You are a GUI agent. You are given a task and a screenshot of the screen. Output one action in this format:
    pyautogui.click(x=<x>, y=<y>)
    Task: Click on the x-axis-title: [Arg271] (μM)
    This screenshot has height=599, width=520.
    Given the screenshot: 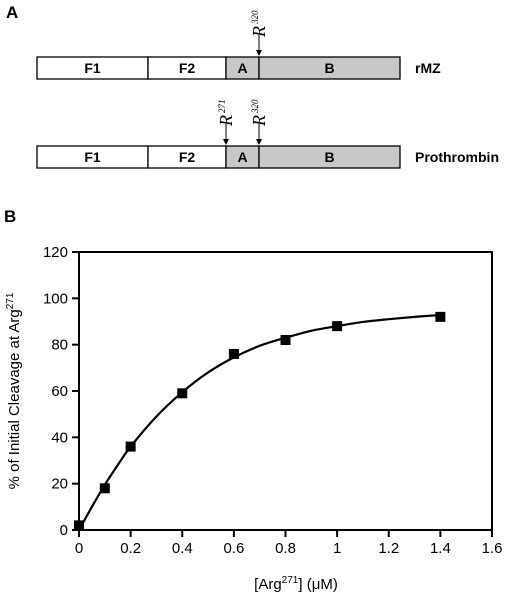 What is the action you would take?
    pyautogui.click(x=296, y=584)
    